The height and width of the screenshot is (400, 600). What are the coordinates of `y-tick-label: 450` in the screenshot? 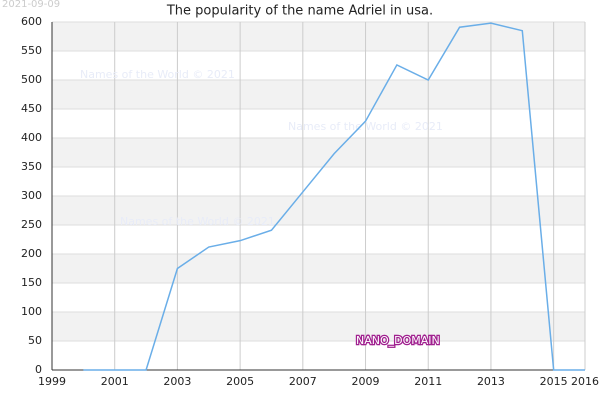 It's located at (31, 108).